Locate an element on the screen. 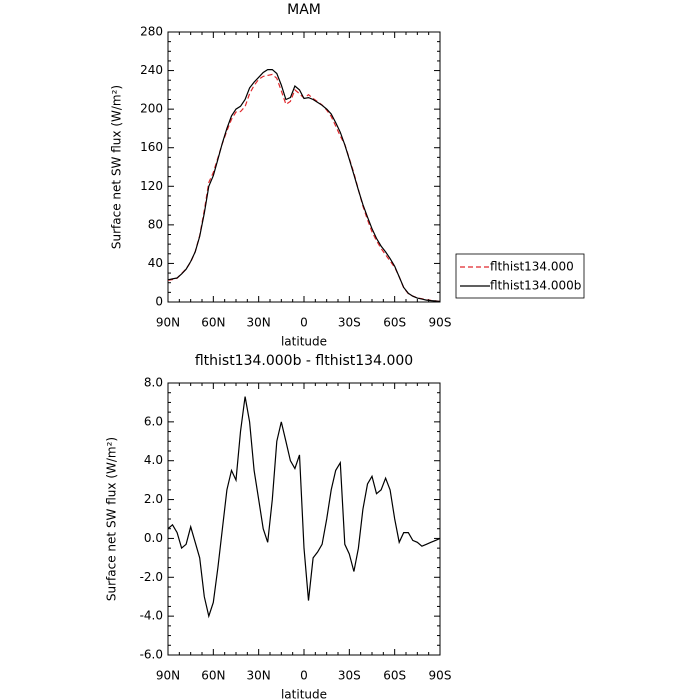 This screenshot has width=700, height=700. chart-title: MAM is located at coordinates (304, 10).